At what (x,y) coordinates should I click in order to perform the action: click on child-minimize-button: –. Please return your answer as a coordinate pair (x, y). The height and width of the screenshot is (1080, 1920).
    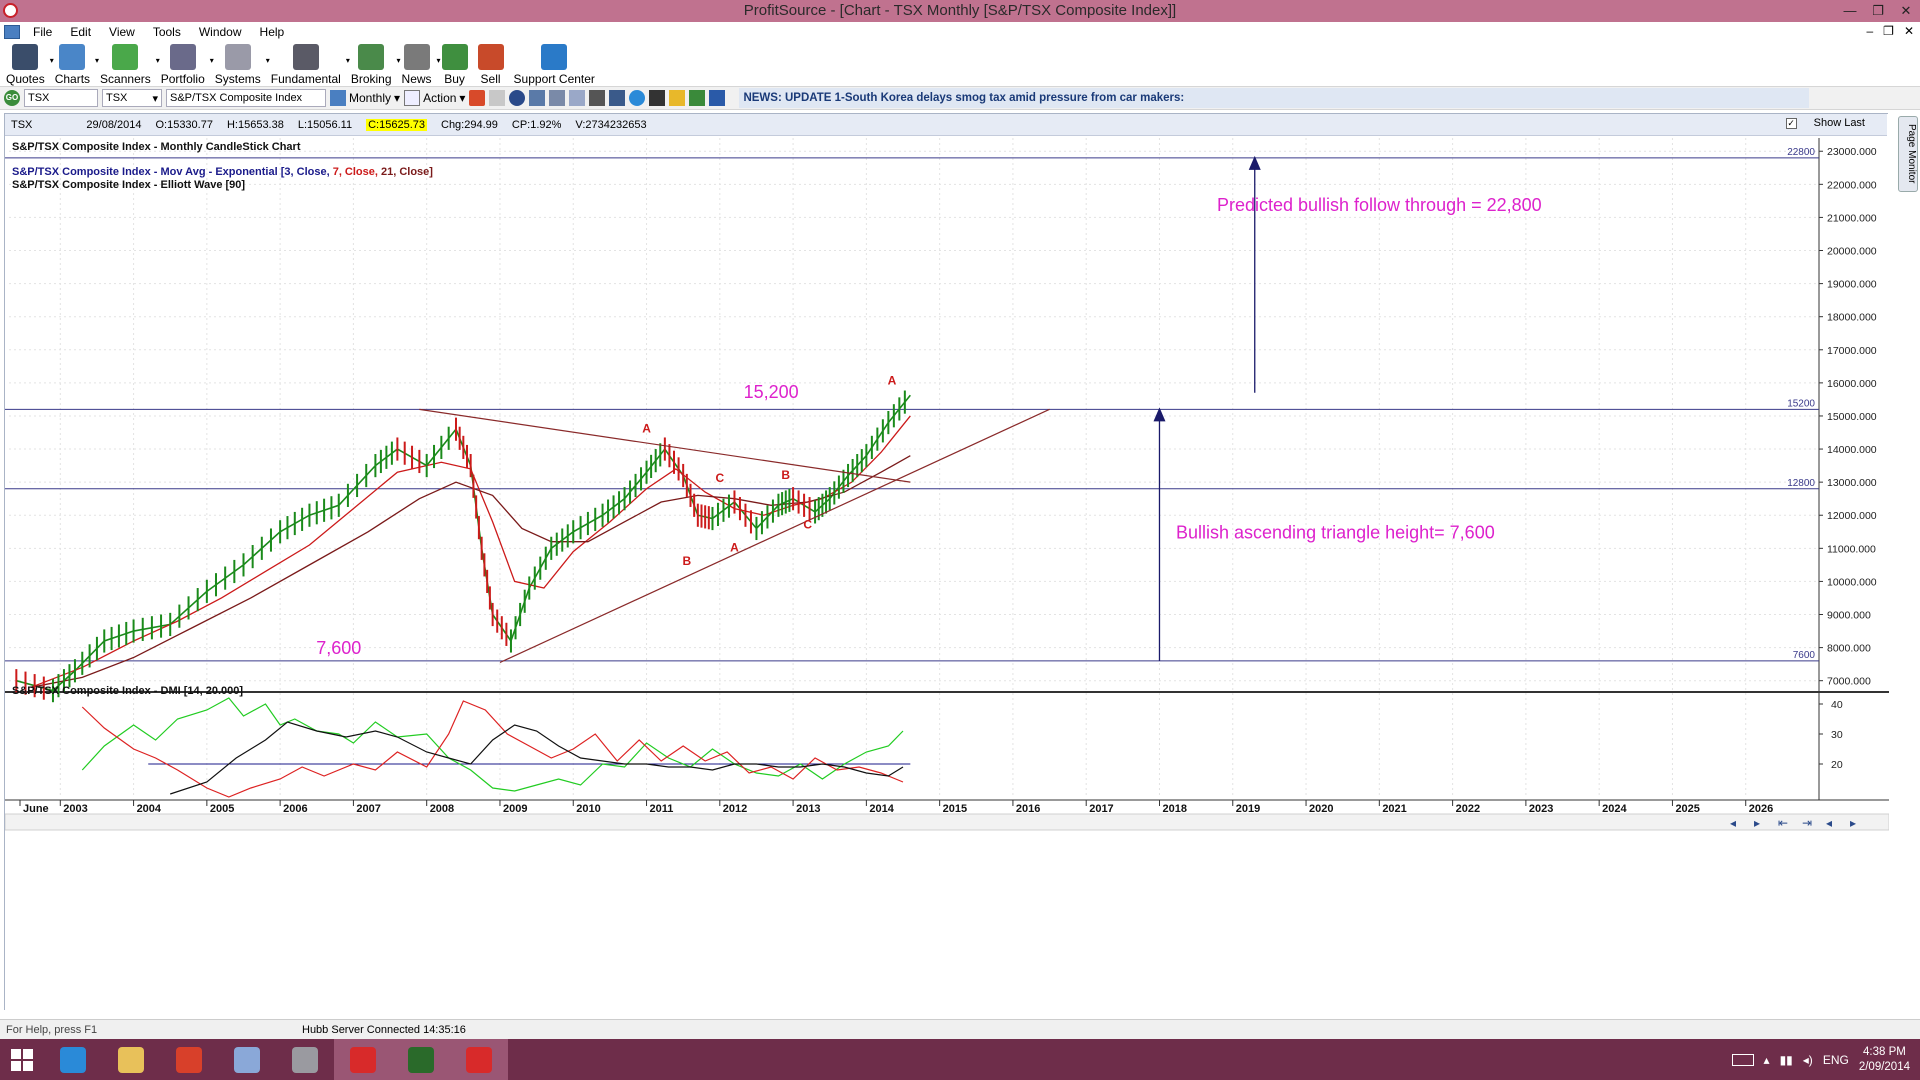
    Looking at the image, I should click on (1870, 31).